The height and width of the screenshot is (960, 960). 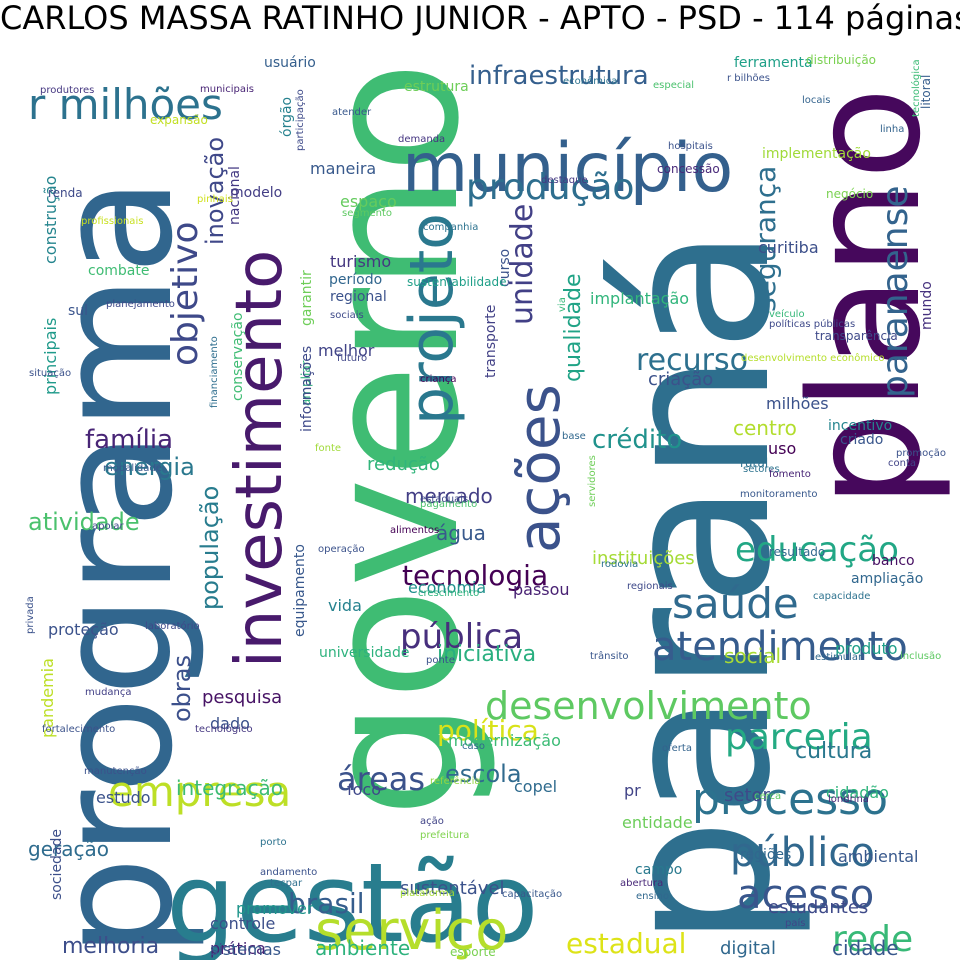 I want to click on word-mercado: mercado, so click(x=449, y=496).